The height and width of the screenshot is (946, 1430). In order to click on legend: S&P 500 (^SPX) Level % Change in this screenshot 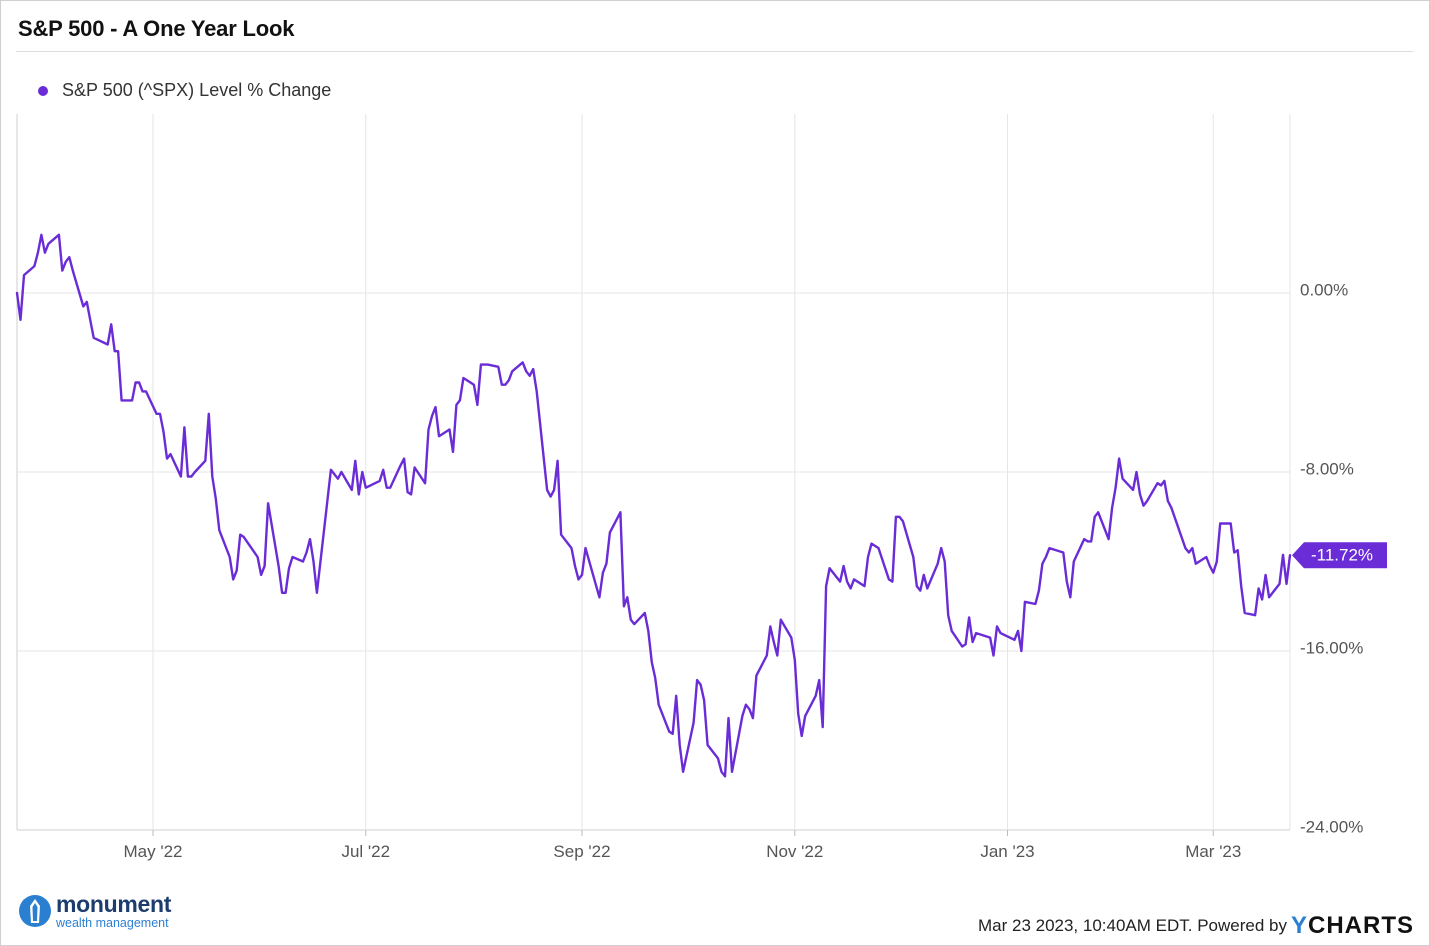, I will do `click(184, 90)`.